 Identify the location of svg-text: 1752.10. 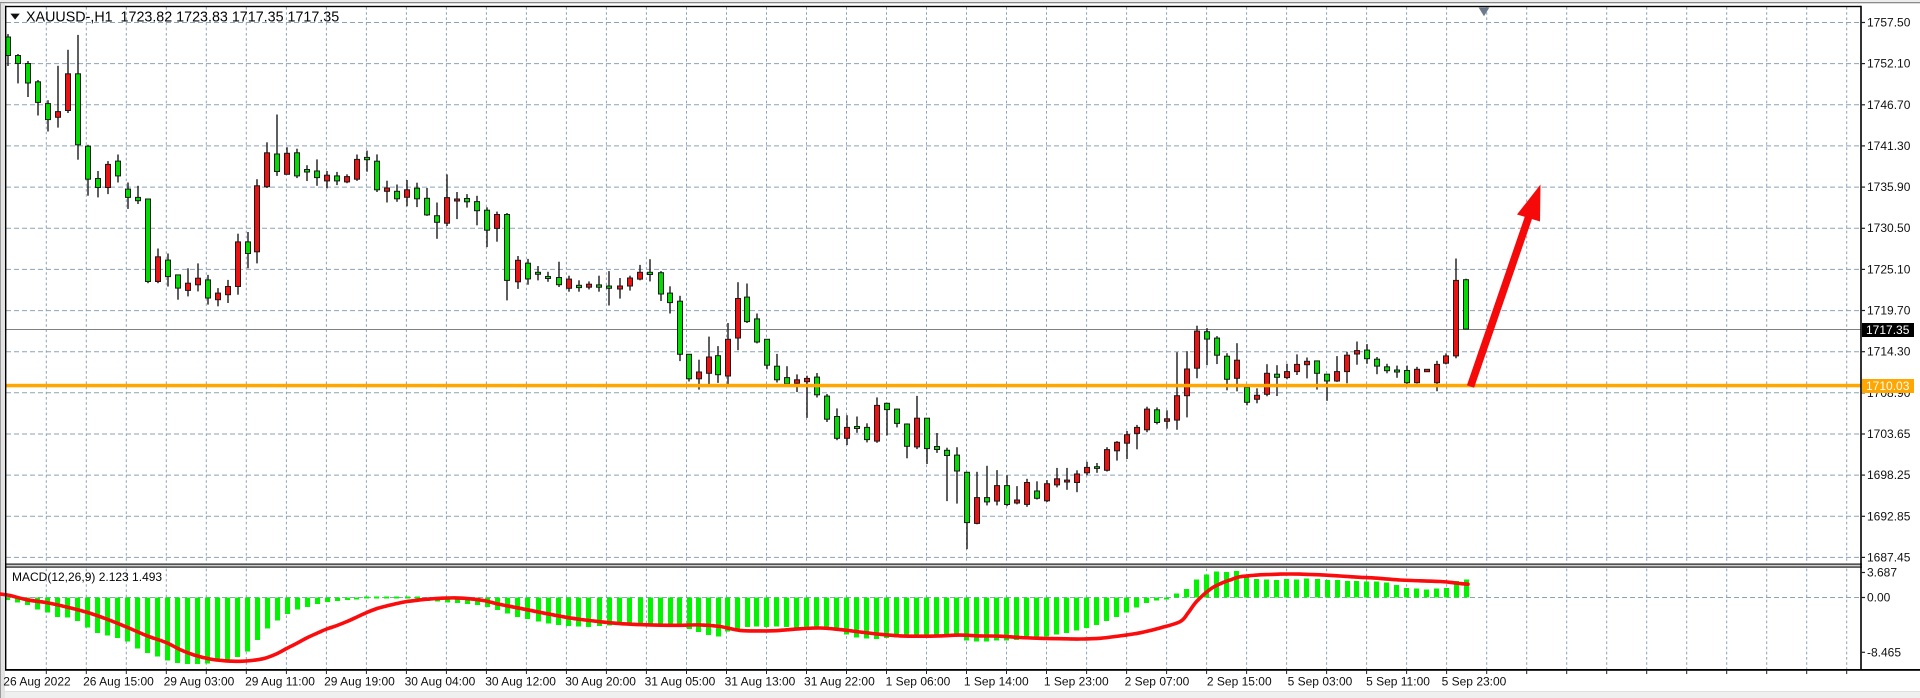
(1889, 64).